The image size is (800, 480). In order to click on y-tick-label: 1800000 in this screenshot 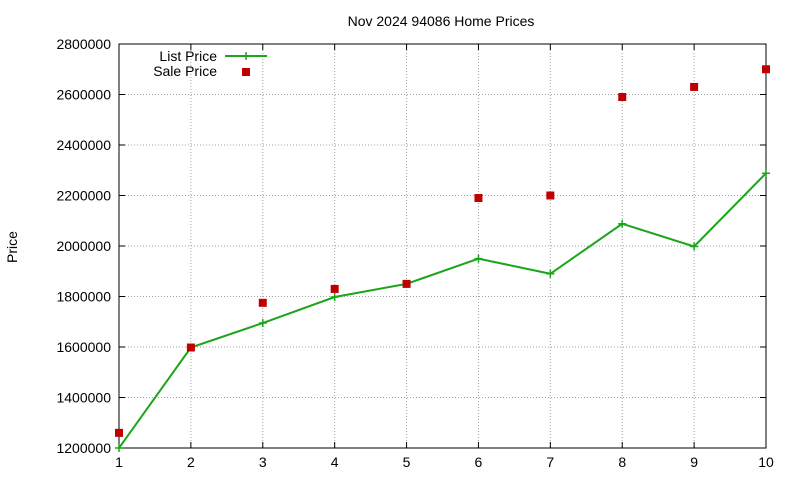, I will do `click(83, 297)`.